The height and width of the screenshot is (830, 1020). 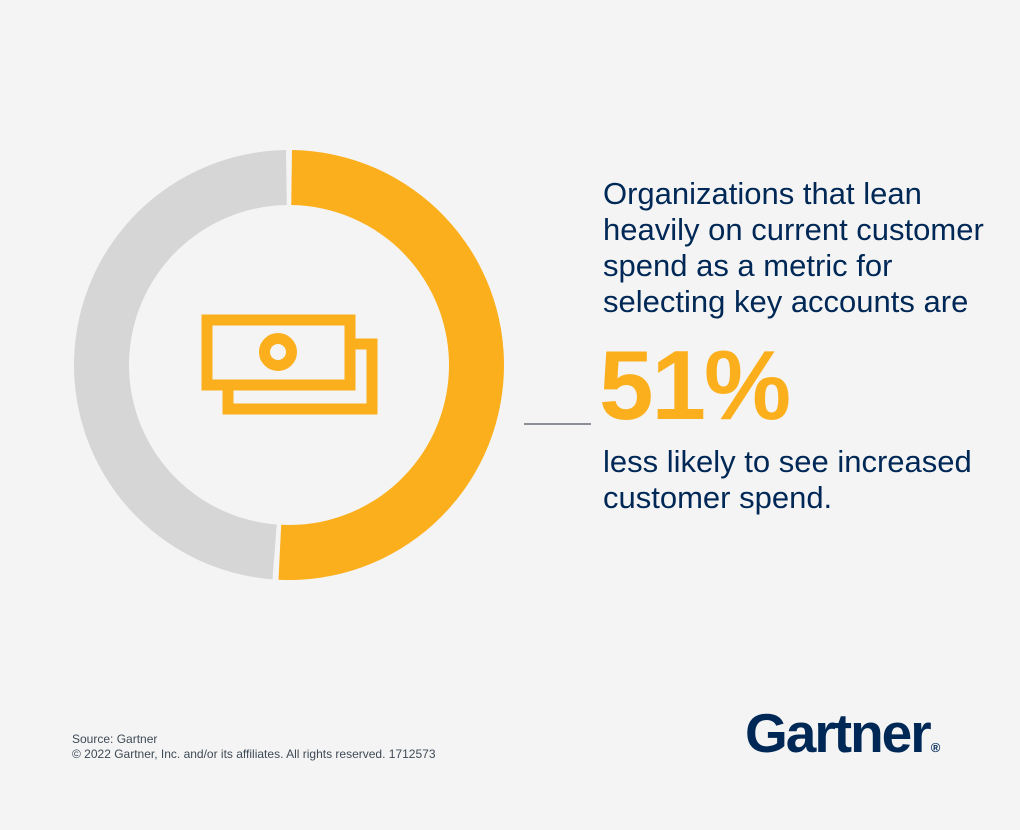 I want to click on registered-mark: ®, so click(x=935, y=747).